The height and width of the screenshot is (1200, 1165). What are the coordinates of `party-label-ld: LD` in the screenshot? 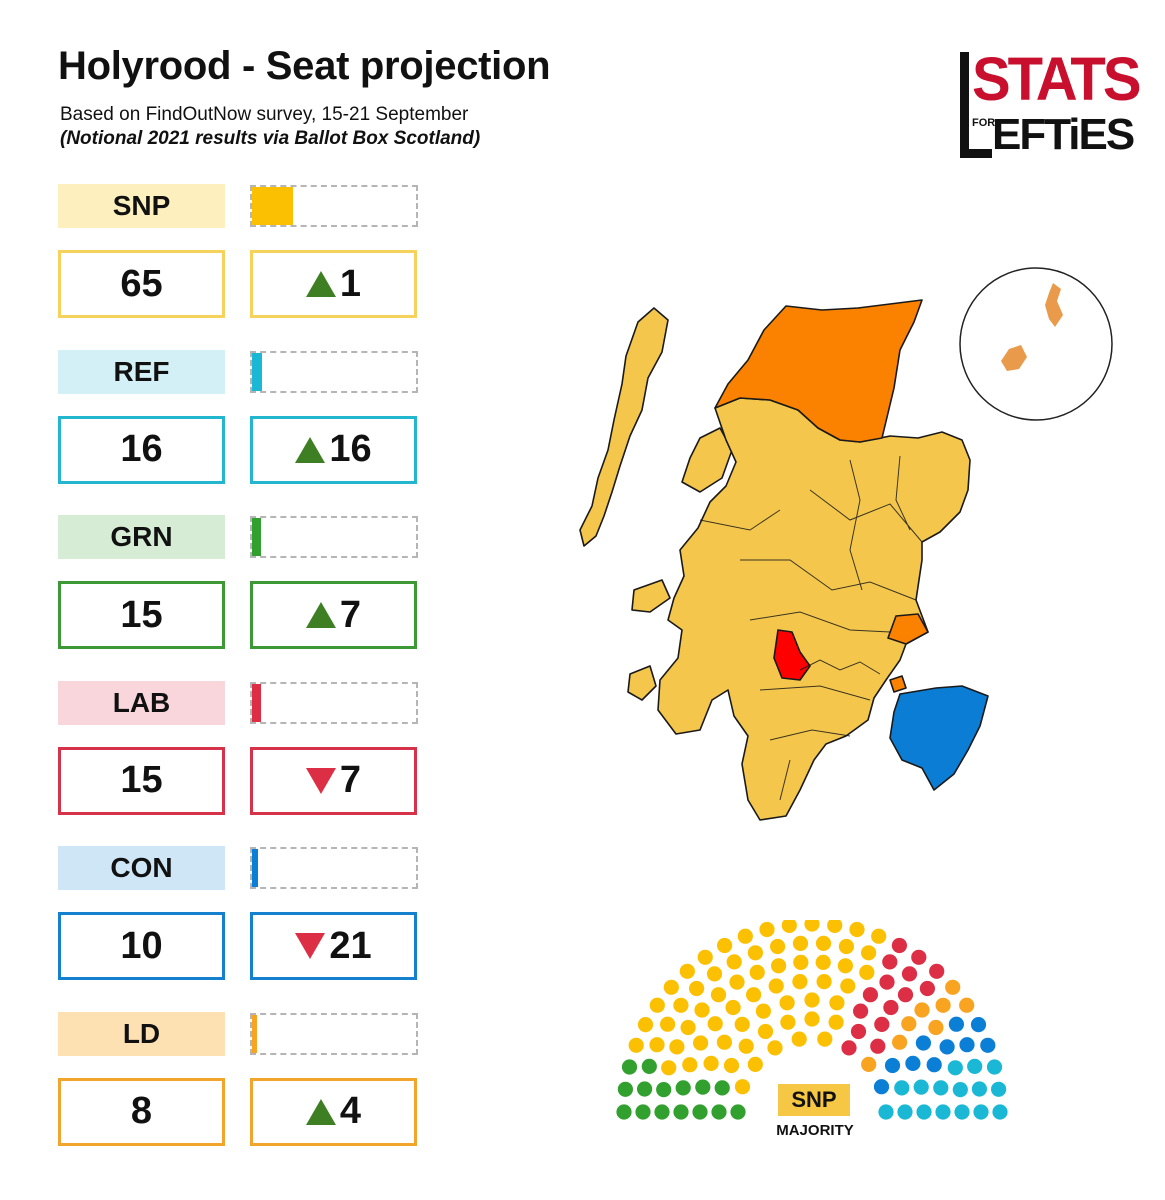 It's located at (141, 1033).